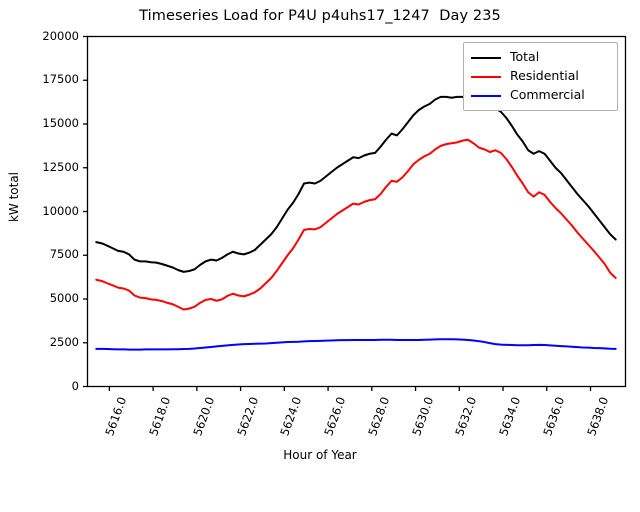 The width and height of the screenshot is (640, 512). Describe the element at coordinates (544, 76) in the screenshot. I see `legend-label-residential: Residential` at that location.